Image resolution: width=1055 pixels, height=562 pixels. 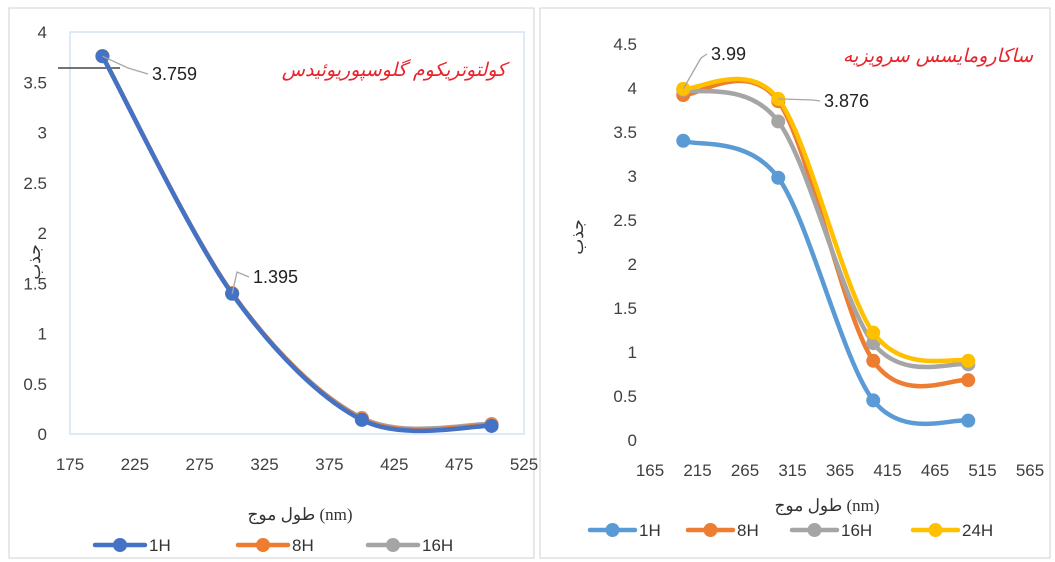 What do you see at coordinates (35, 82) in the screenshot?
I see `chart-left-y-tick-label: 3.5` at bounding box center [35, 82].